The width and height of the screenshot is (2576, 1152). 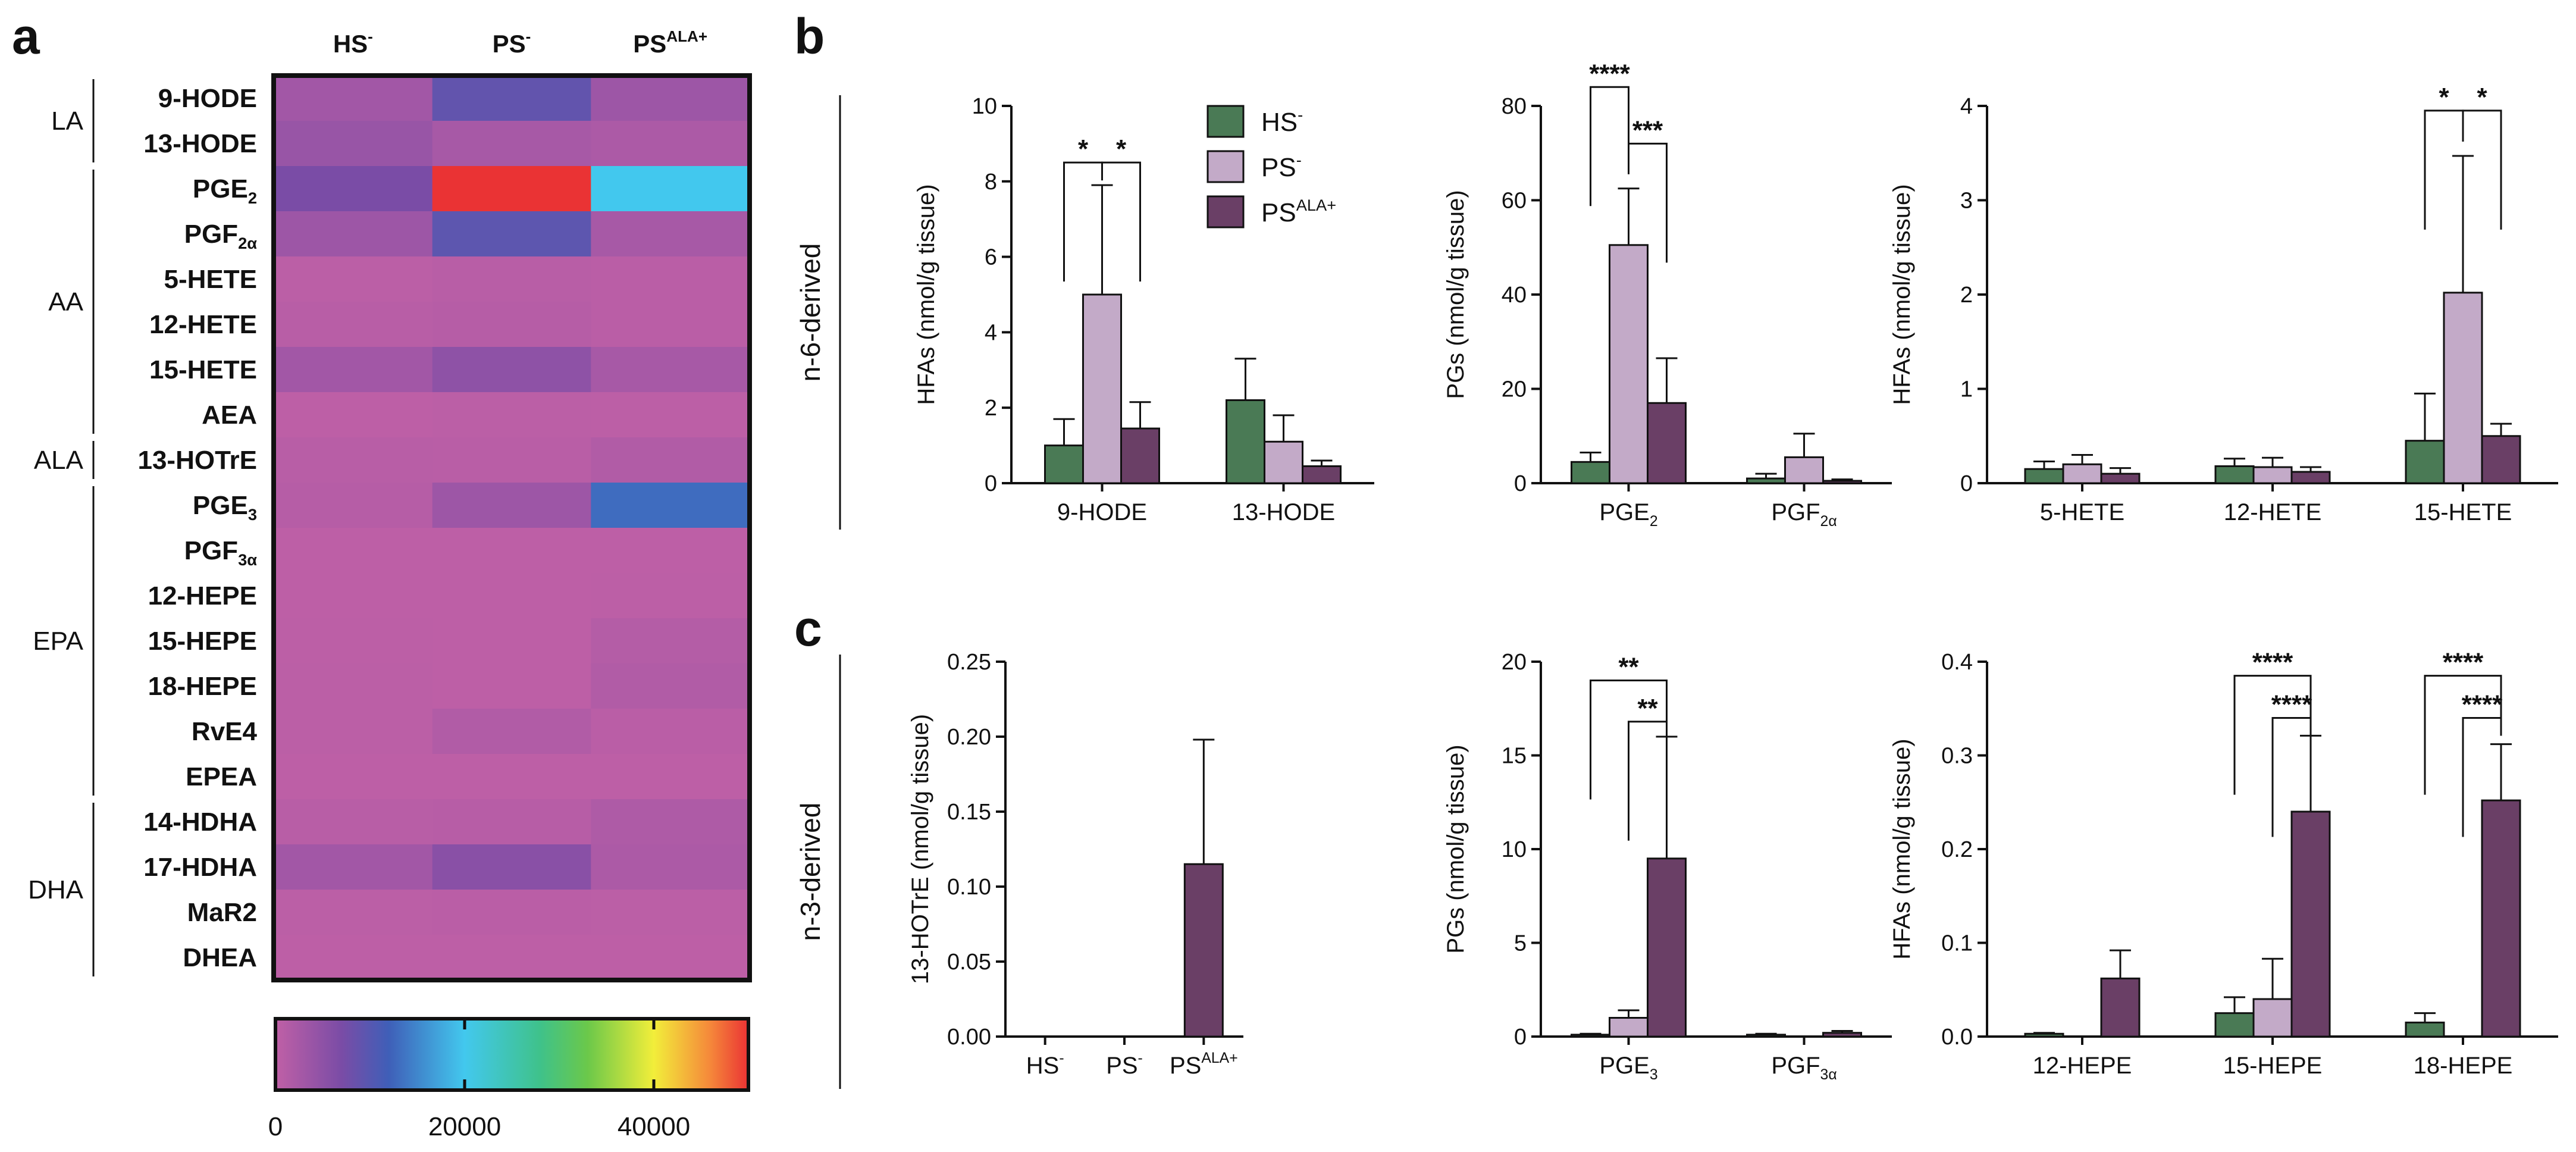 I want to click on heatmap-group-label: DHA, so click(x=56, y=890).